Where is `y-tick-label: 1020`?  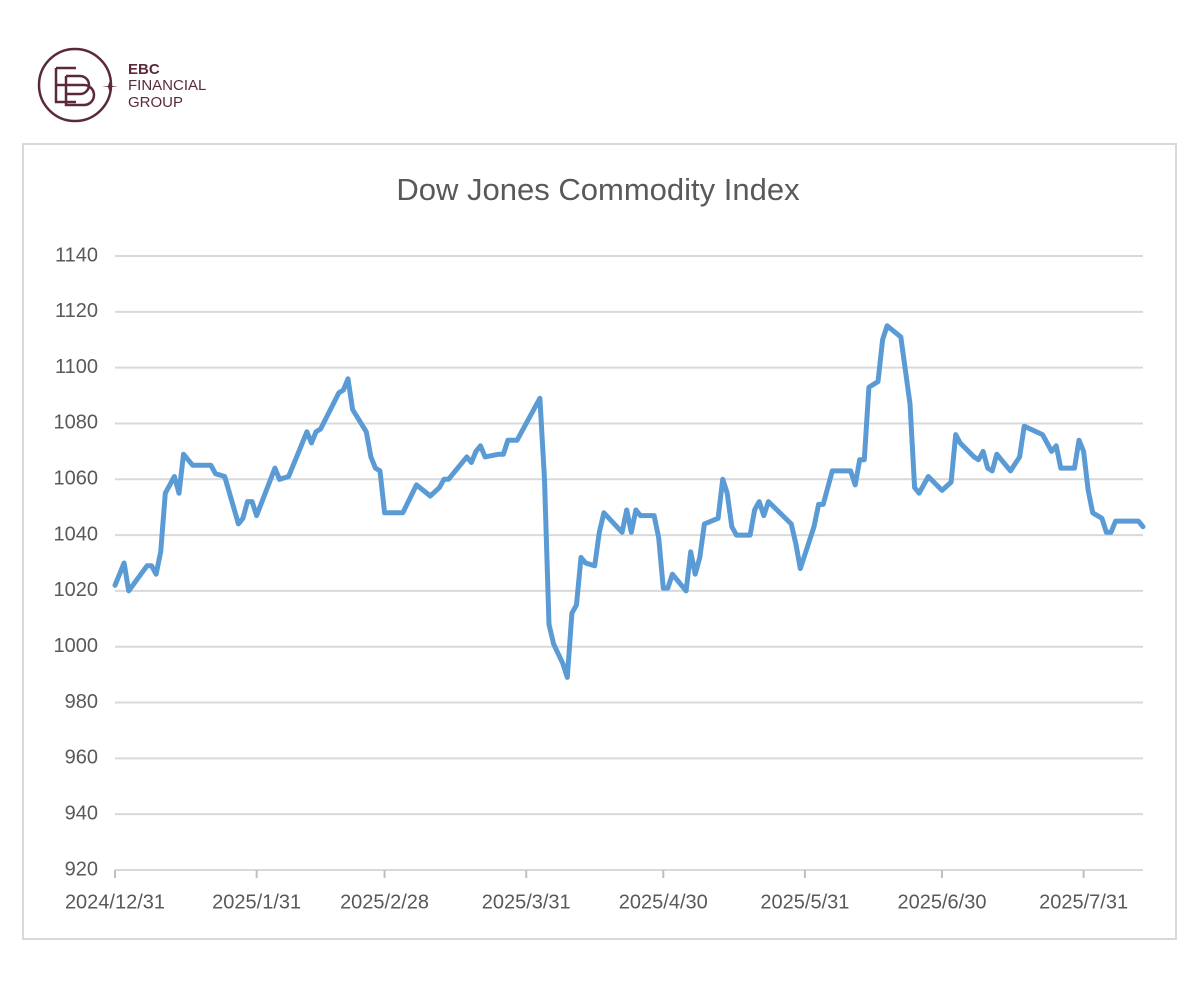
y-tick-label: 1020 is located at coordinates (76, 590).